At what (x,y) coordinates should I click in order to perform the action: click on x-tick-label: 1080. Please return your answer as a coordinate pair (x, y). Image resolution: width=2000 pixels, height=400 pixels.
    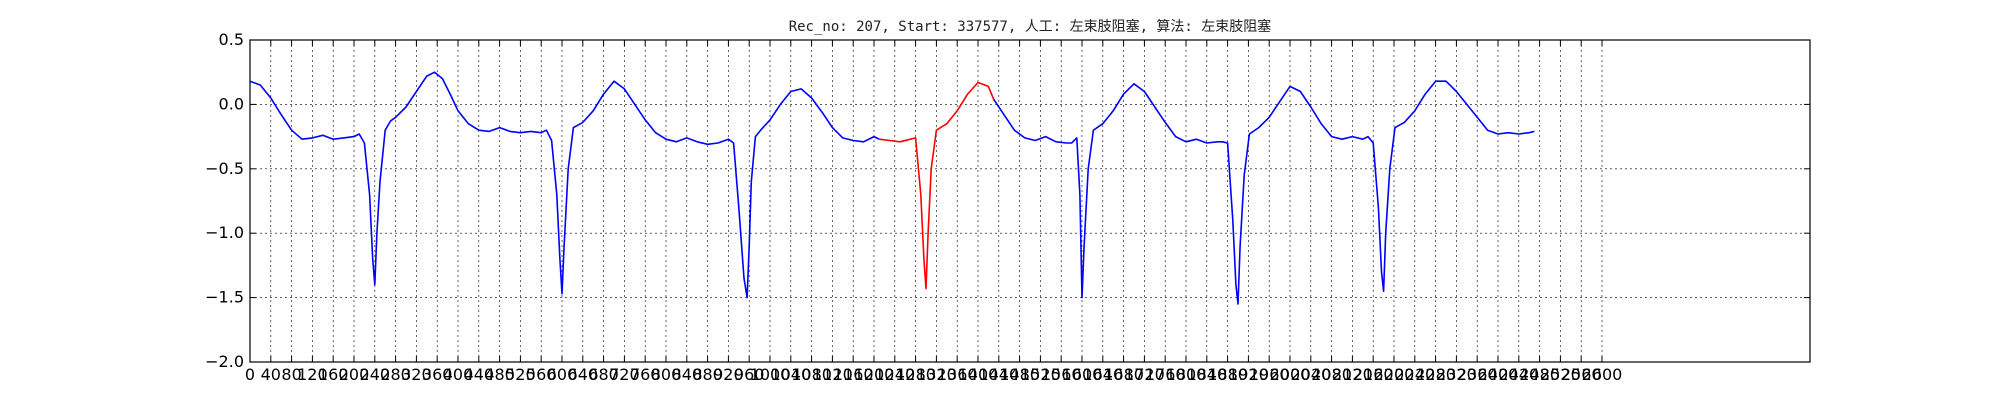
    Looking at the image, I should click on (811, 374).